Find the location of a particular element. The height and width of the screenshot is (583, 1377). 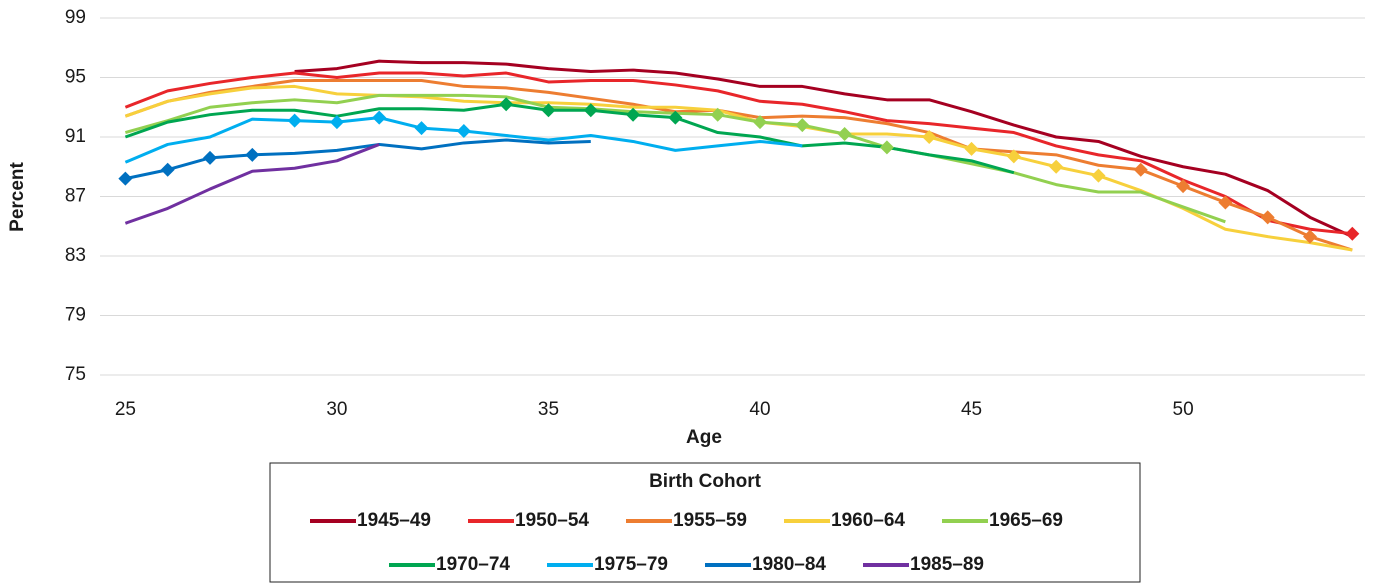

legend-title: Birth Cohort is located at coordinates (705, 481).